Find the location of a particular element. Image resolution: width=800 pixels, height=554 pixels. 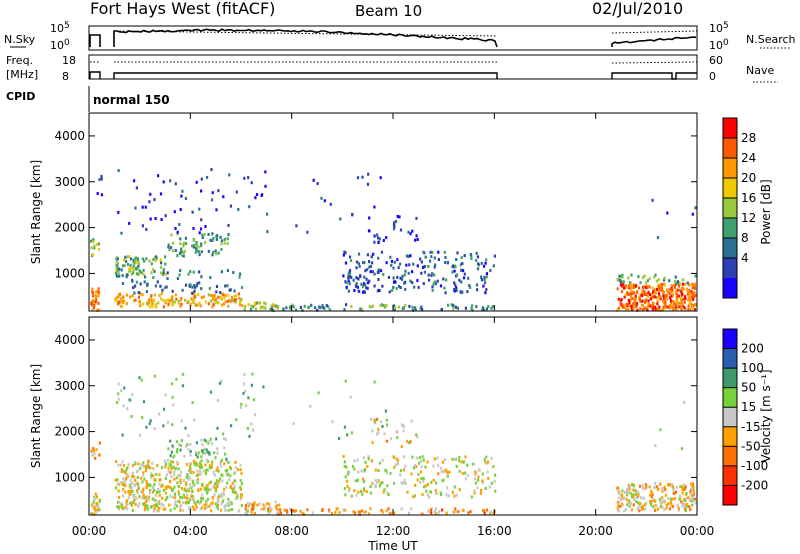

cpid-label: CPID is located at coordinates (20, 96).